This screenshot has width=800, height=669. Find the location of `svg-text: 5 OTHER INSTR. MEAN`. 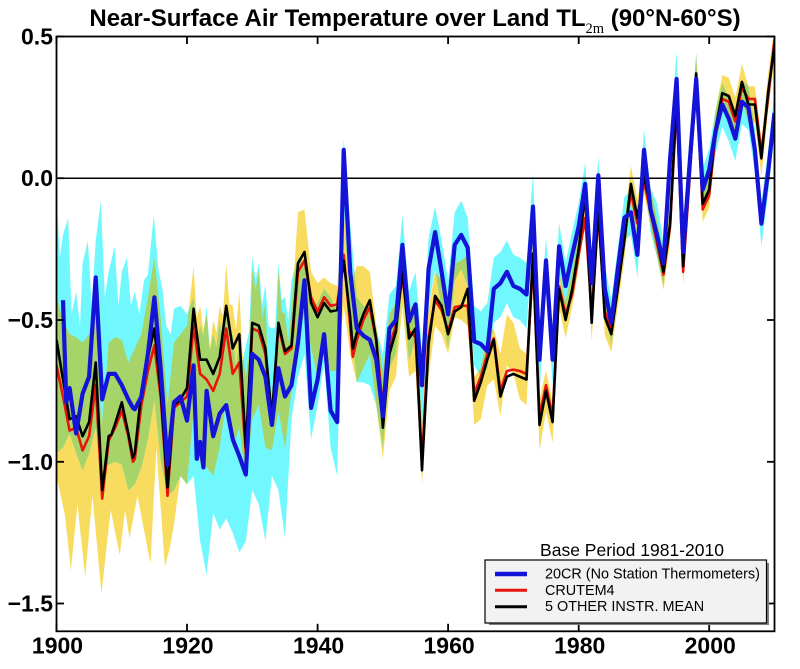

svg-text: 5 OTHER INSTR. MEAN is located at coordinates (624, 607).